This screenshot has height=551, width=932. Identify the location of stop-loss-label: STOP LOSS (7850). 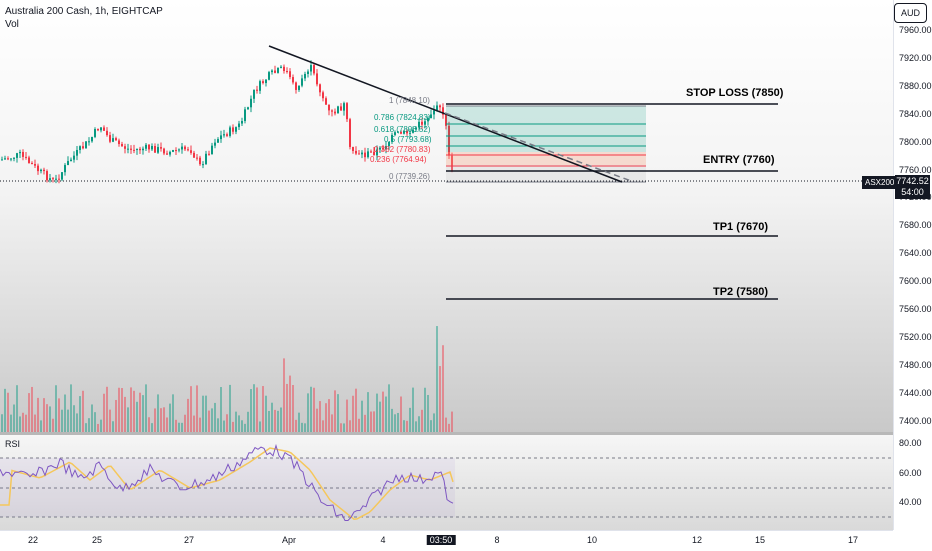
(735, 93).